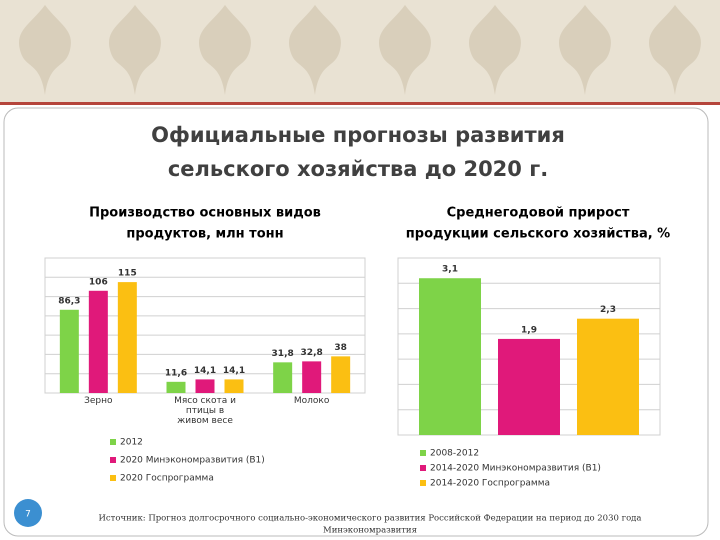  I want to click on legend-label: 2012, so click(131, 443).